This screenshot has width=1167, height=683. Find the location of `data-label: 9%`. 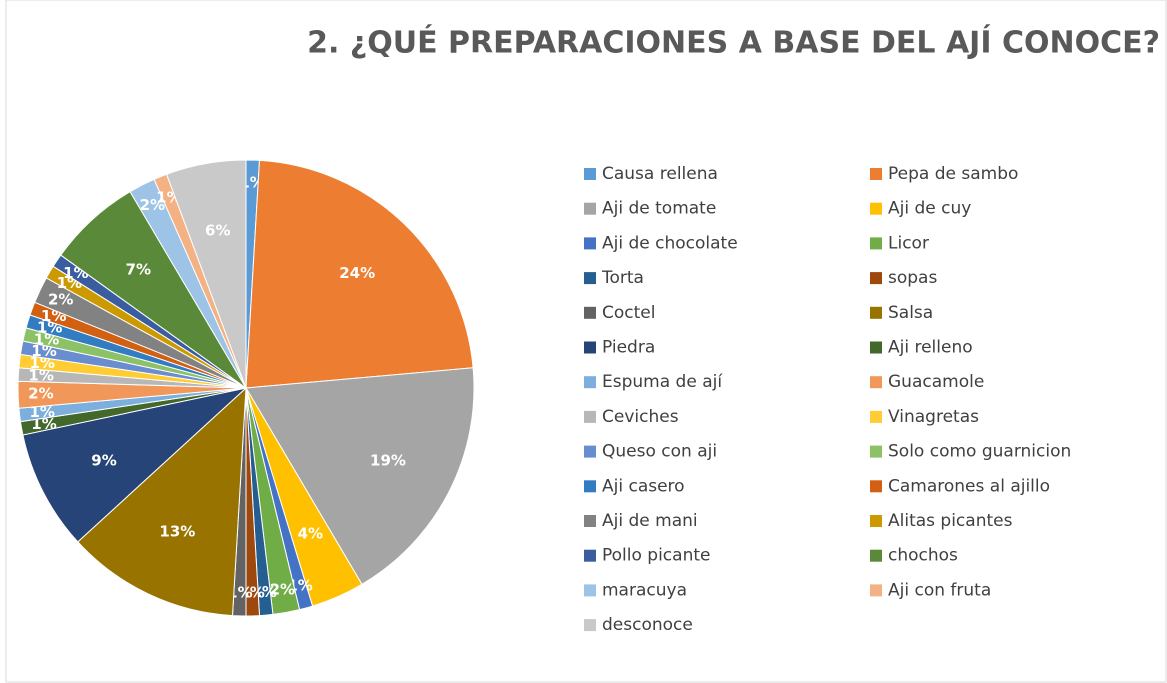

data-label: 9% is located at coordinates (103, 460).